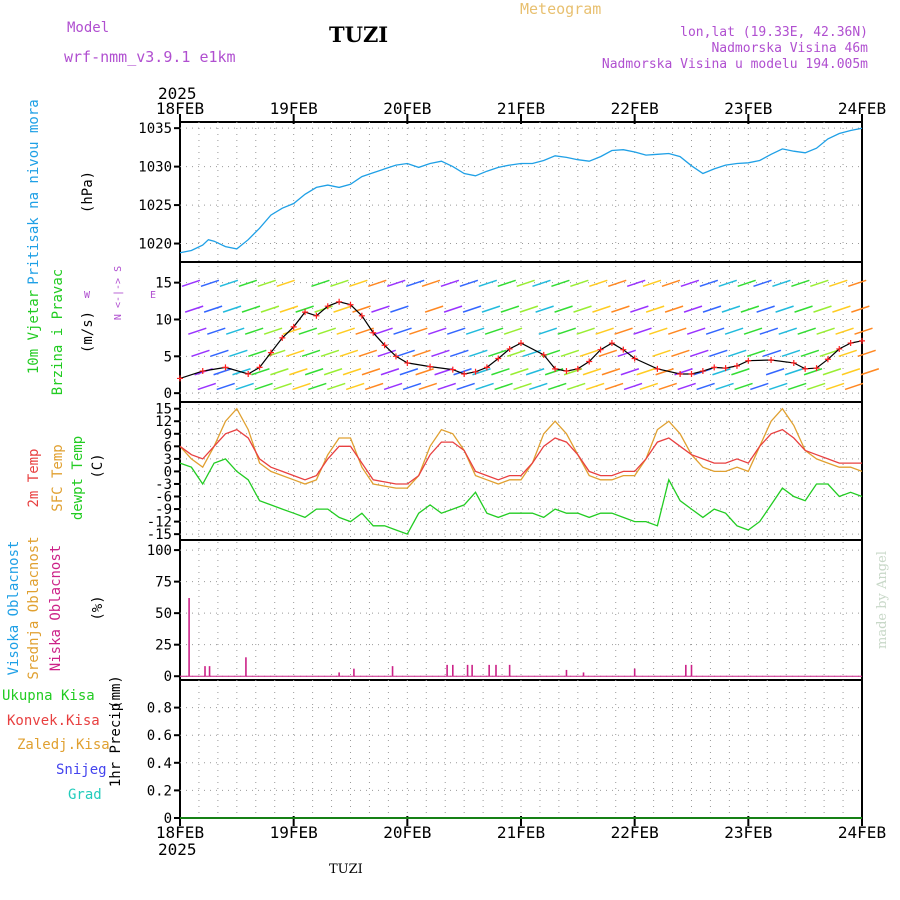 The height and width of the screenshot is (900, 900). I want to click on elevation-label: Nadmorska Visina 46m, so click(789, 48).